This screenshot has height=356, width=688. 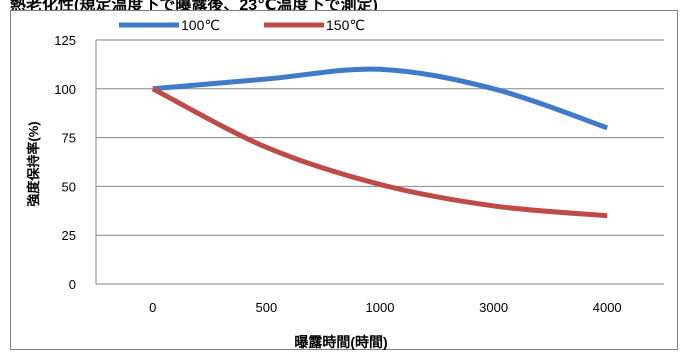 I want to click on y-tick-label: 75, so click(x=69, y=138).